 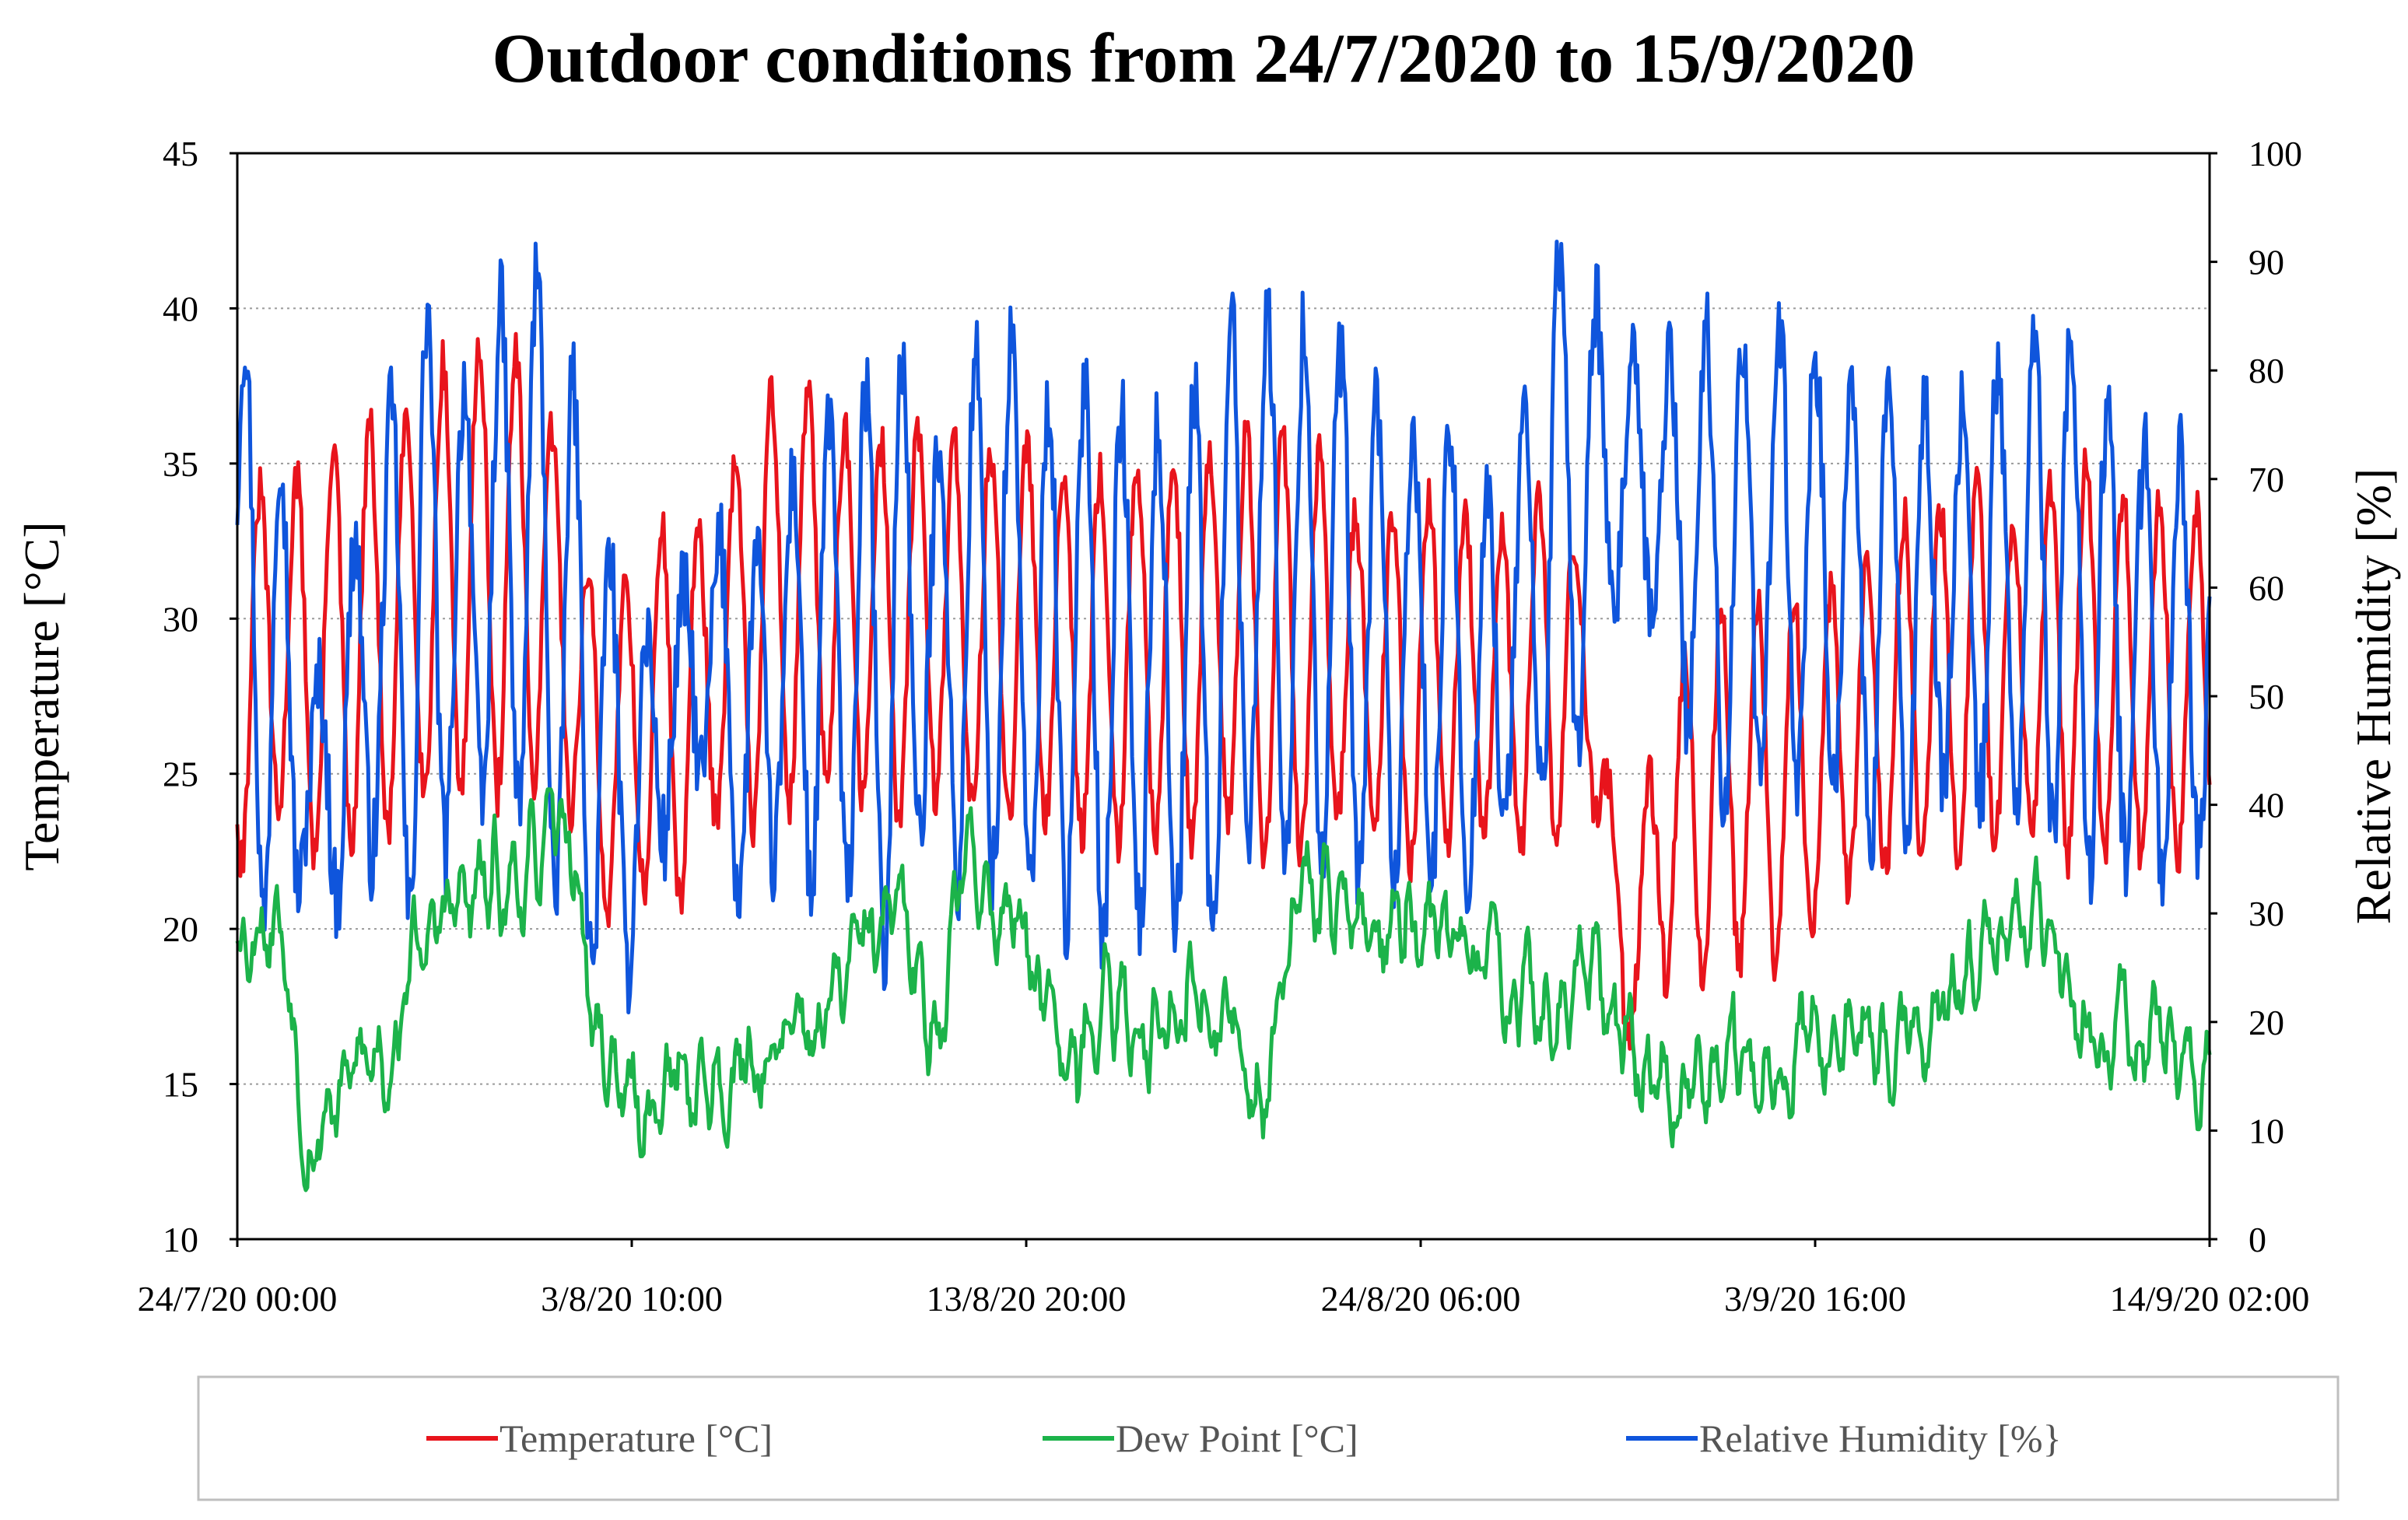 I want to click on y-right-tick-label: 50, so click(x=2266, y=696).